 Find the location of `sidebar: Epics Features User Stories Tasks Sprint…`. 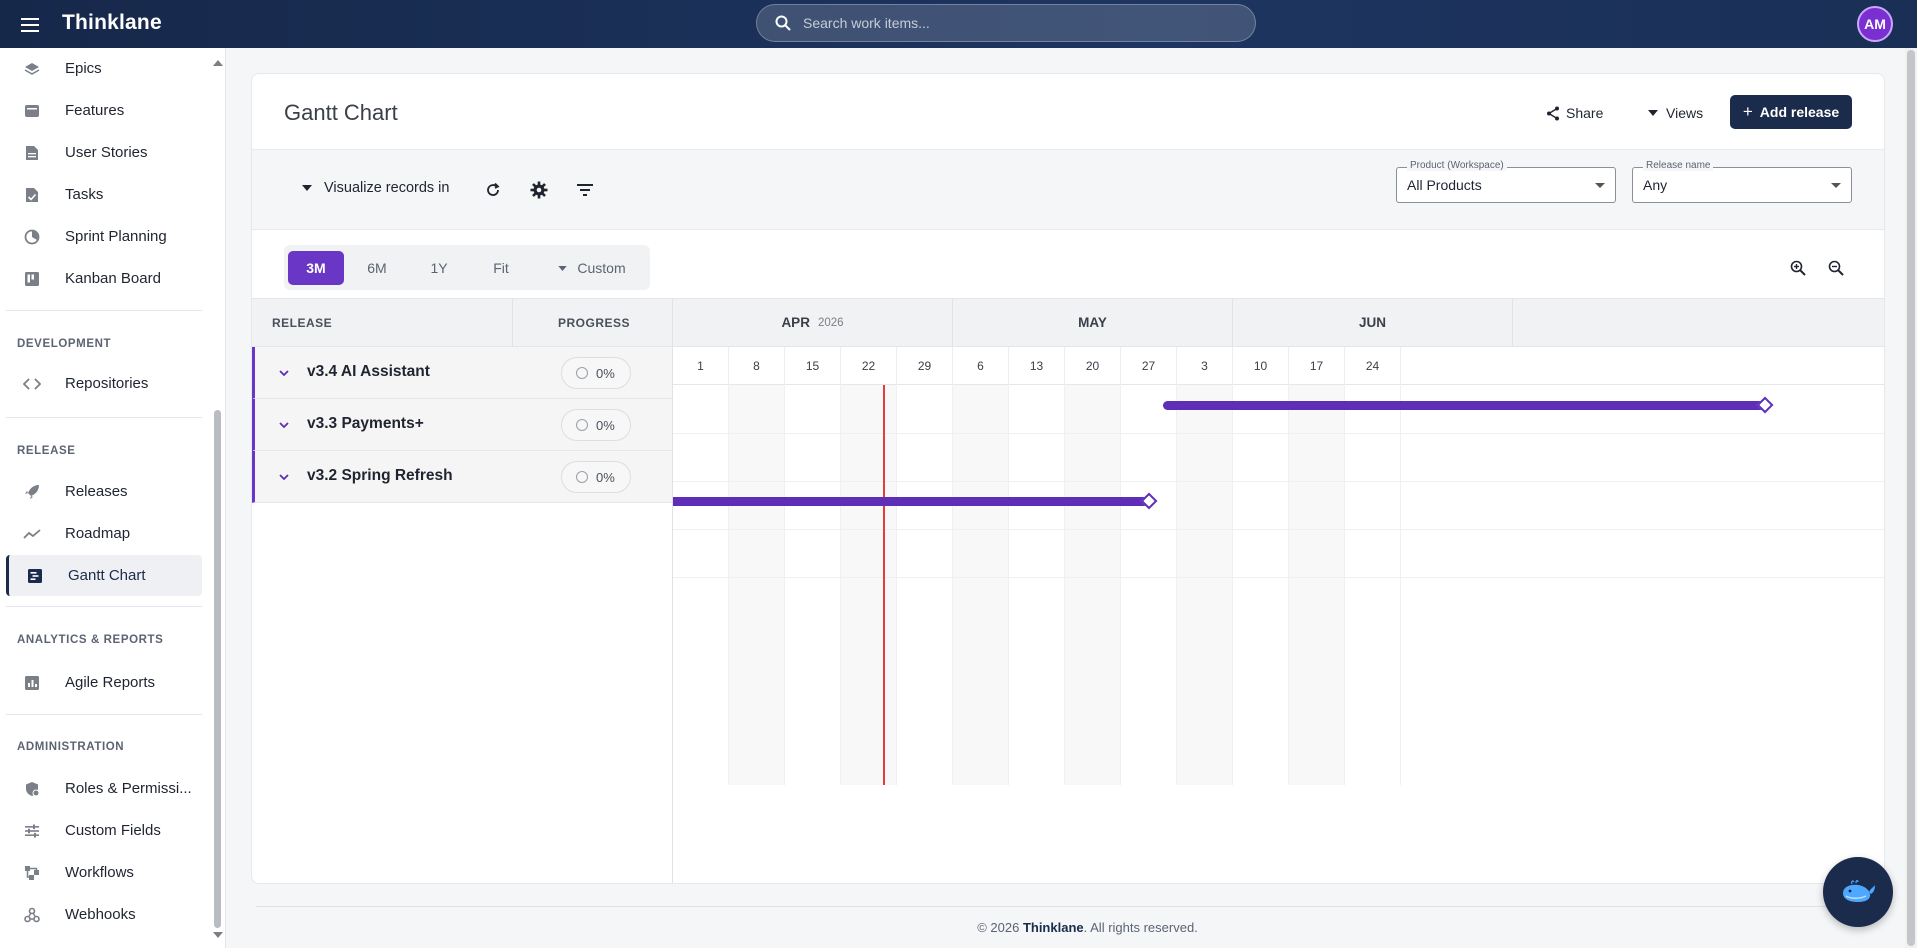

sidebar: Epics Features User Stories Tasks Sprint… is located at coordinates (113, 498).